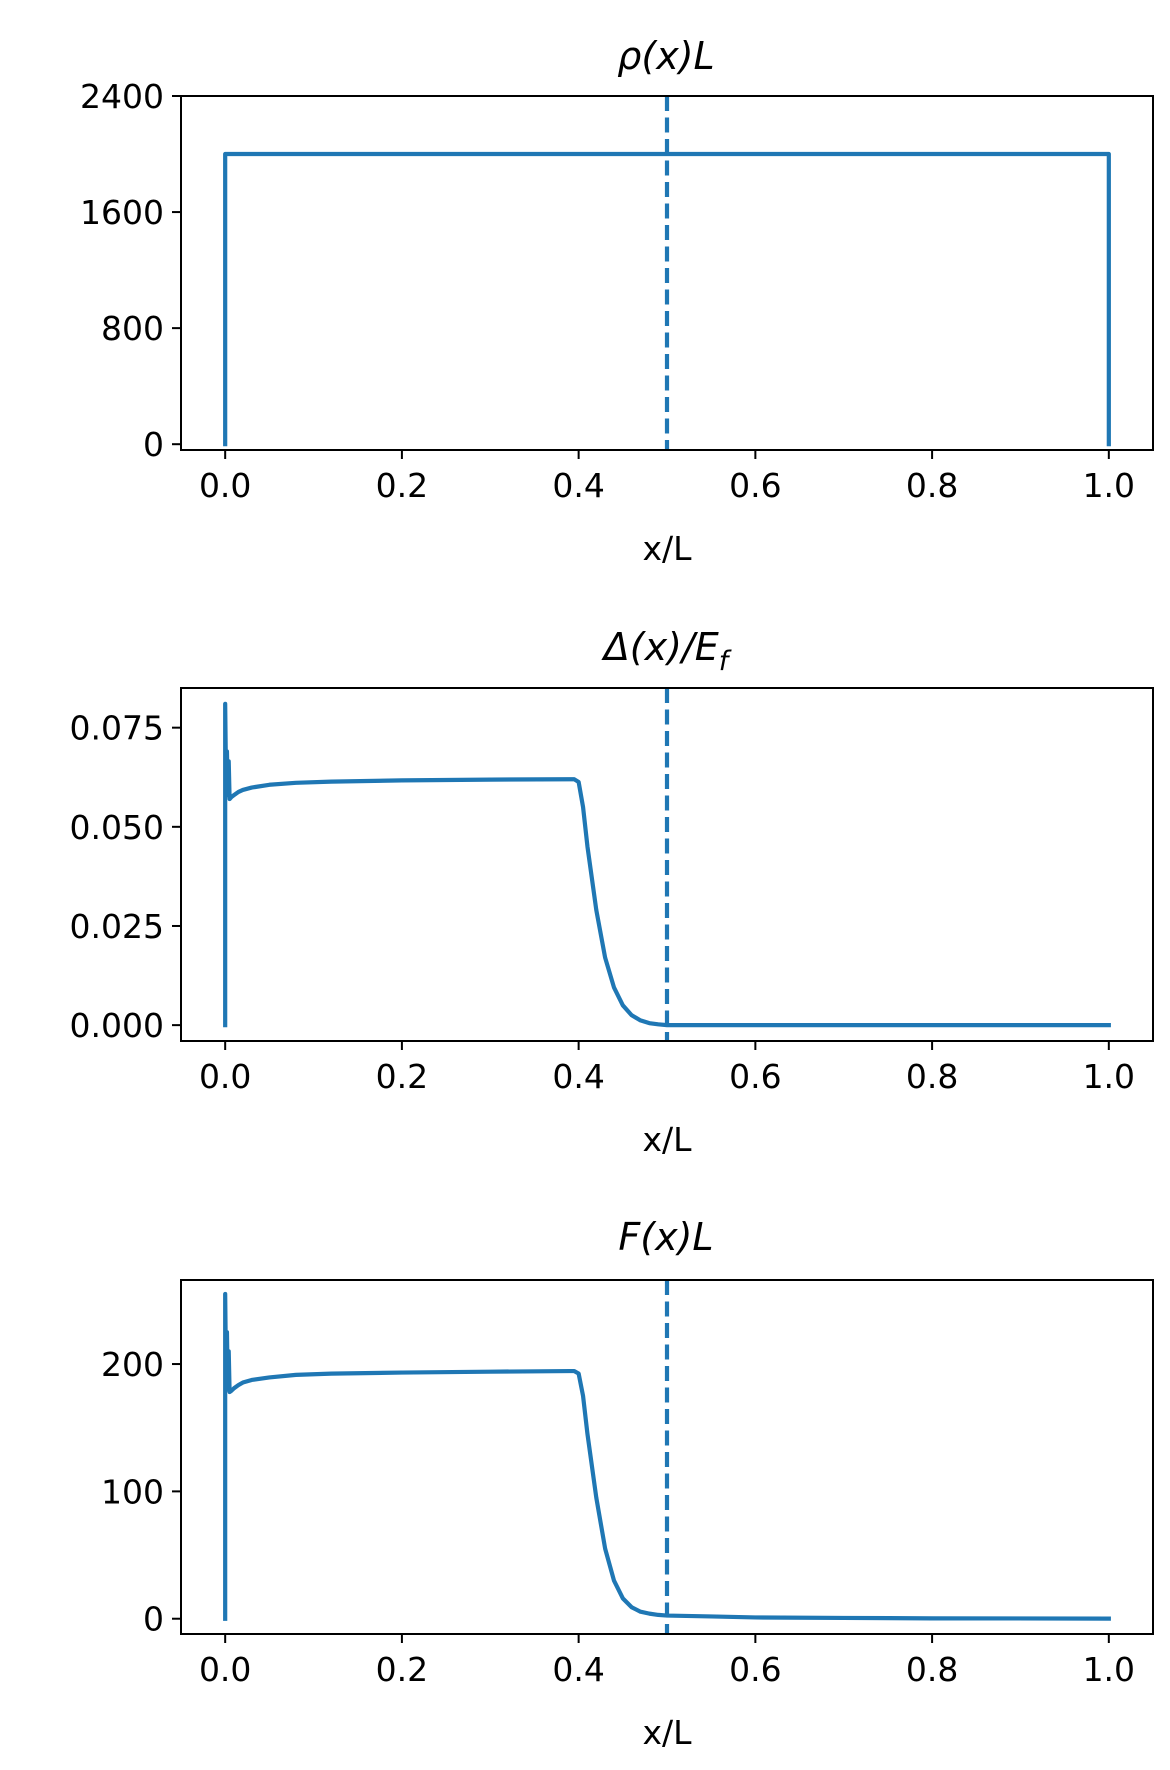 Image resolution: width=1170 pixels, height=1770 pixels. What do you see at coordinates (578, 1076) in the screenshot?
I see `gap-x-tick-label: 0.4` at bounding box center [578, 1076].